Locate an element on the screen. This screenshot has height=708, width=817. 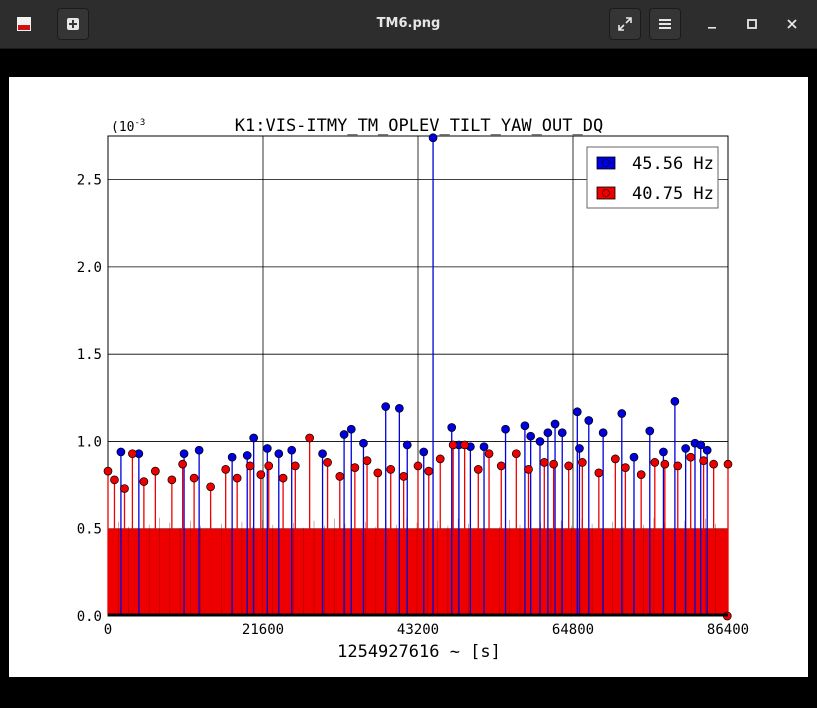
y-tick-label: 0.0 is located at coordinates (89, 617).